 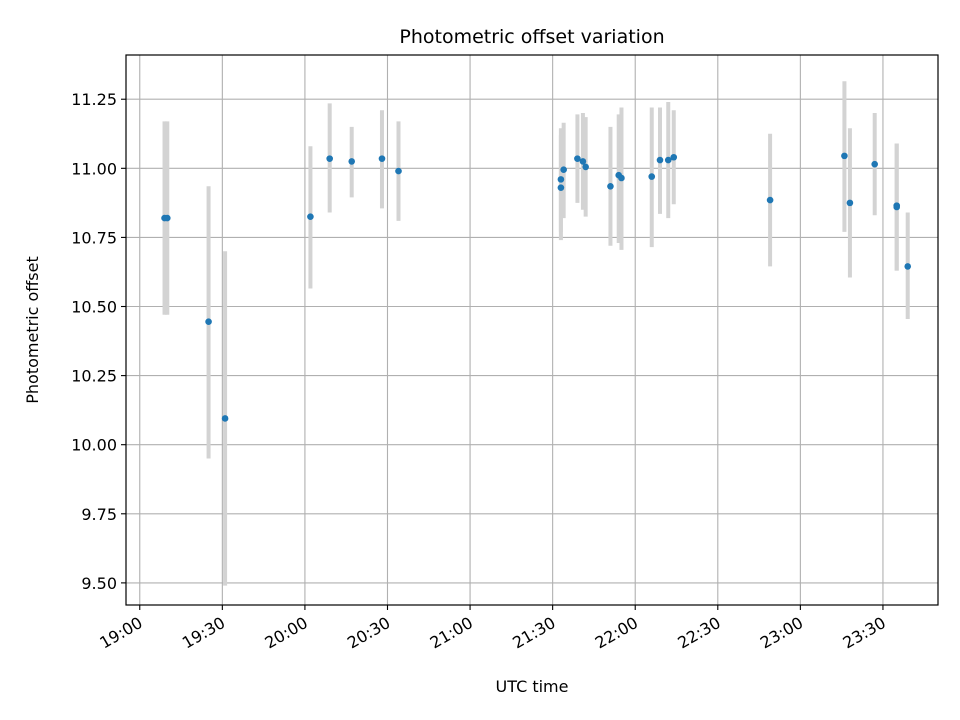 What do you see at coordinates (94, 445) in the screenshot?
I see `y-tick-label: 10.00` at bounding box center [94, 445].